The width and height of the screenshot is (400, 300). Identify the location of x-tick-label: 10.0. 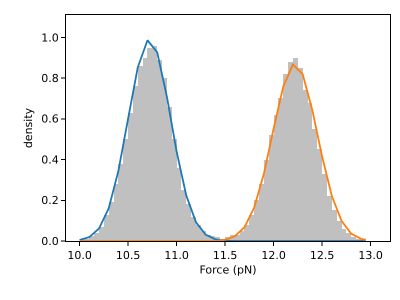
(79, 255).